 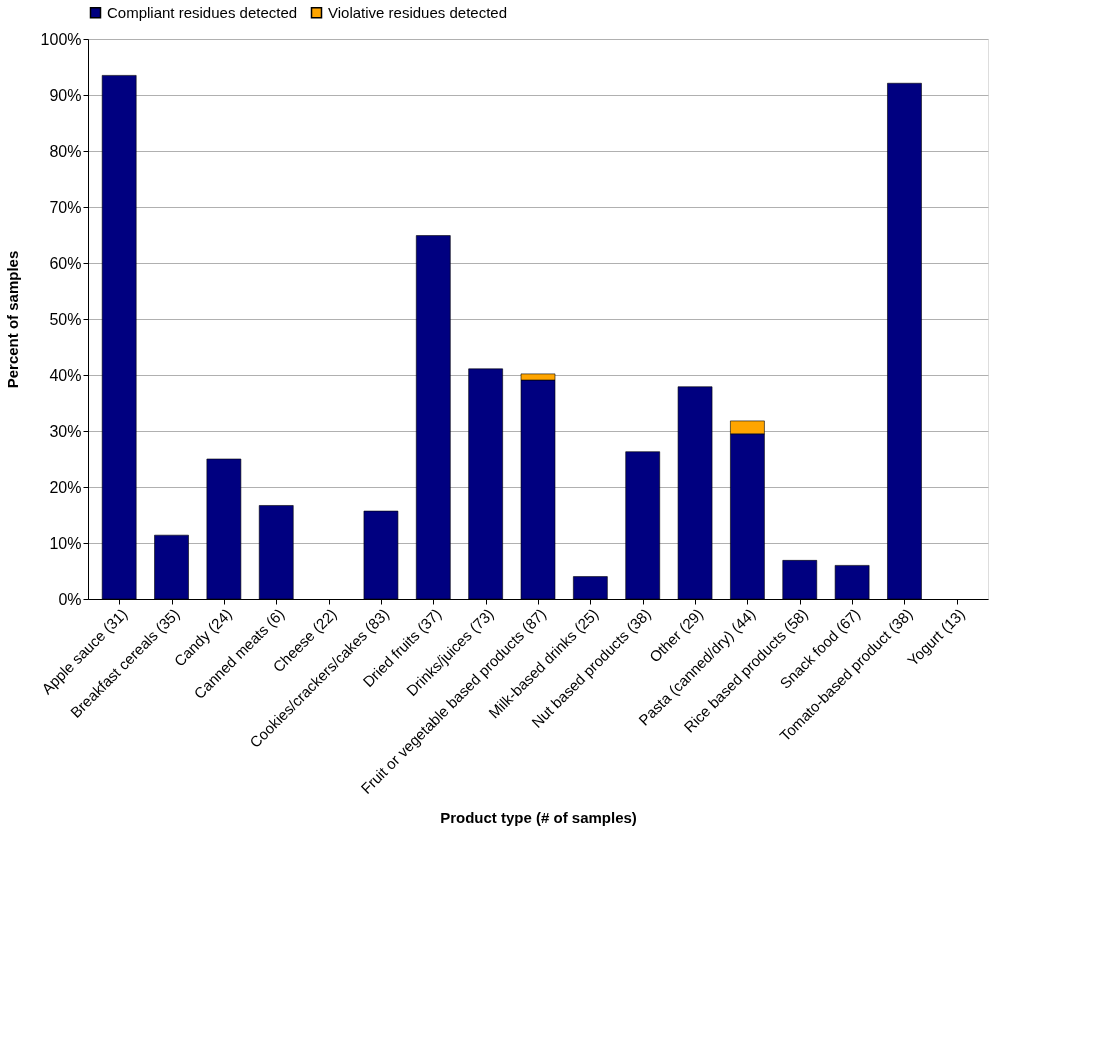 What do you see at coordinates (65, 375) in the screenshot?
I see `y-tick-label: 40%` at bounding box center [65, 375].